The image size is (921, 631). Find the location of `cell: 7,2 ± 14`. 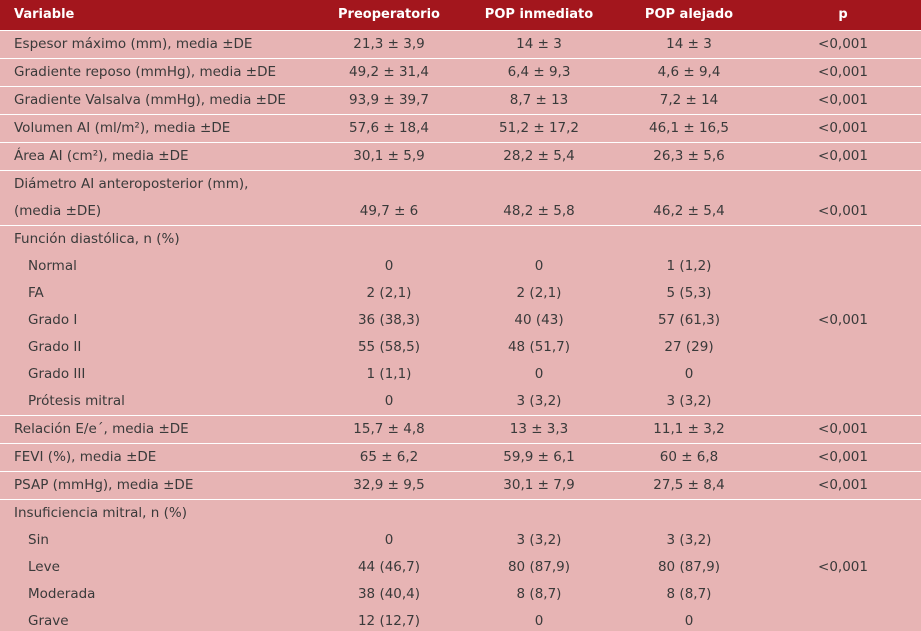

cell: 7,2 ± 14 is located at coordinates (689, 100).